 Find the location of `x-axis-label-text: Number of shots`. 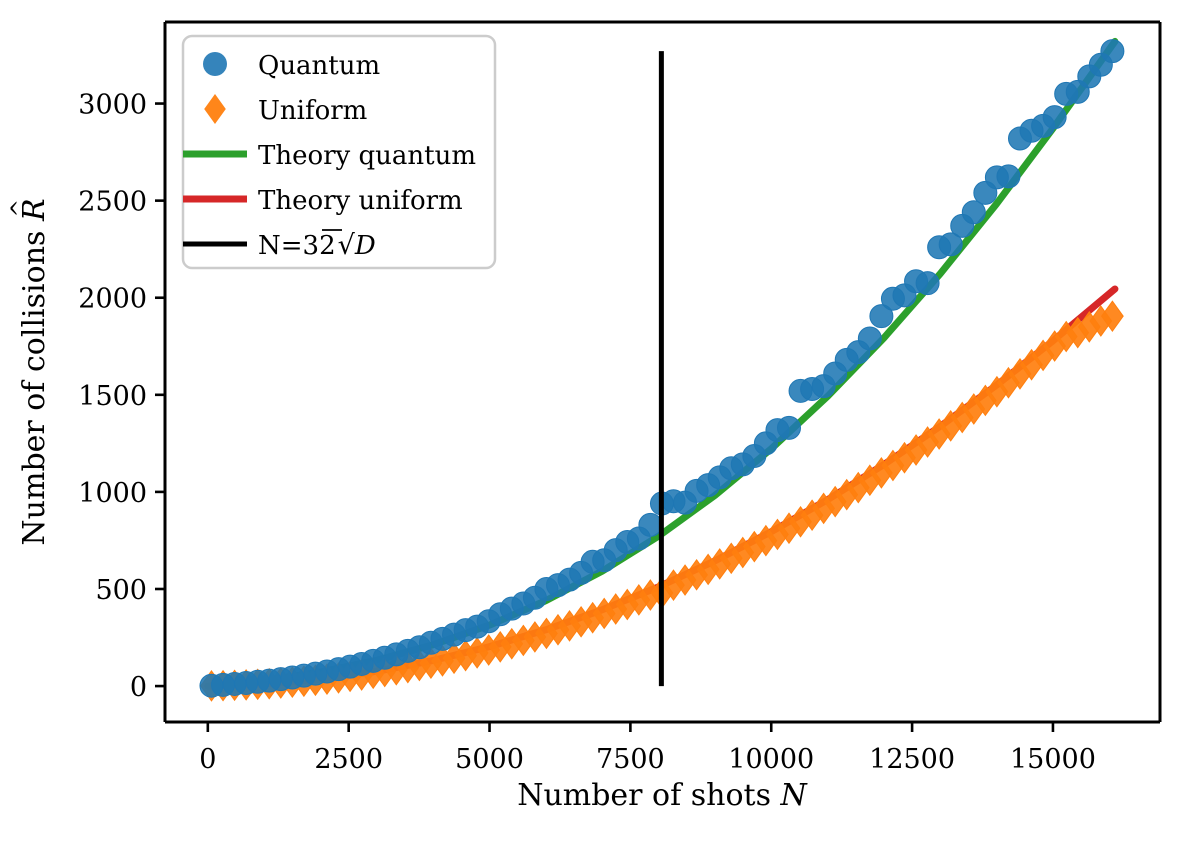

x-axis-label-text: Number of shots is located at coordinates (644, 795).